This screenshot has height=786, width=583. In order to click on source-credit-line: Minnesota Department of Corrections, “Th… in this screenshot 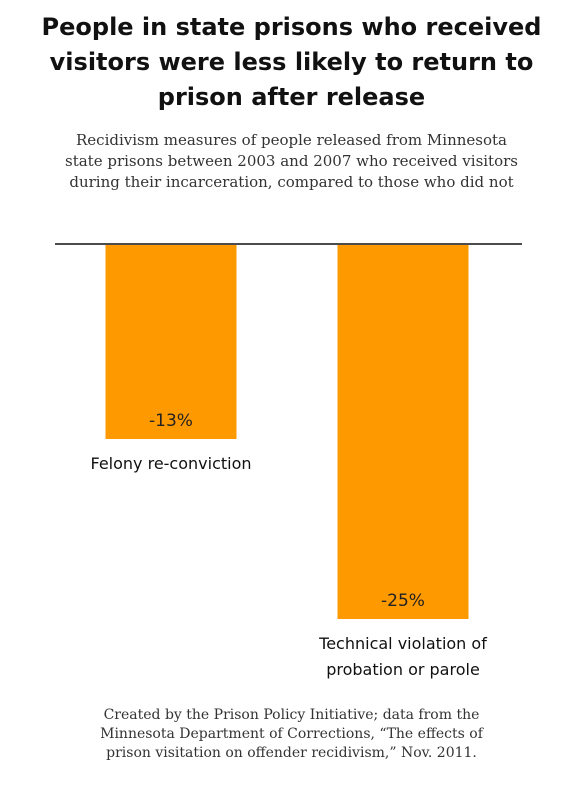, I will do `click(291, 734)`.